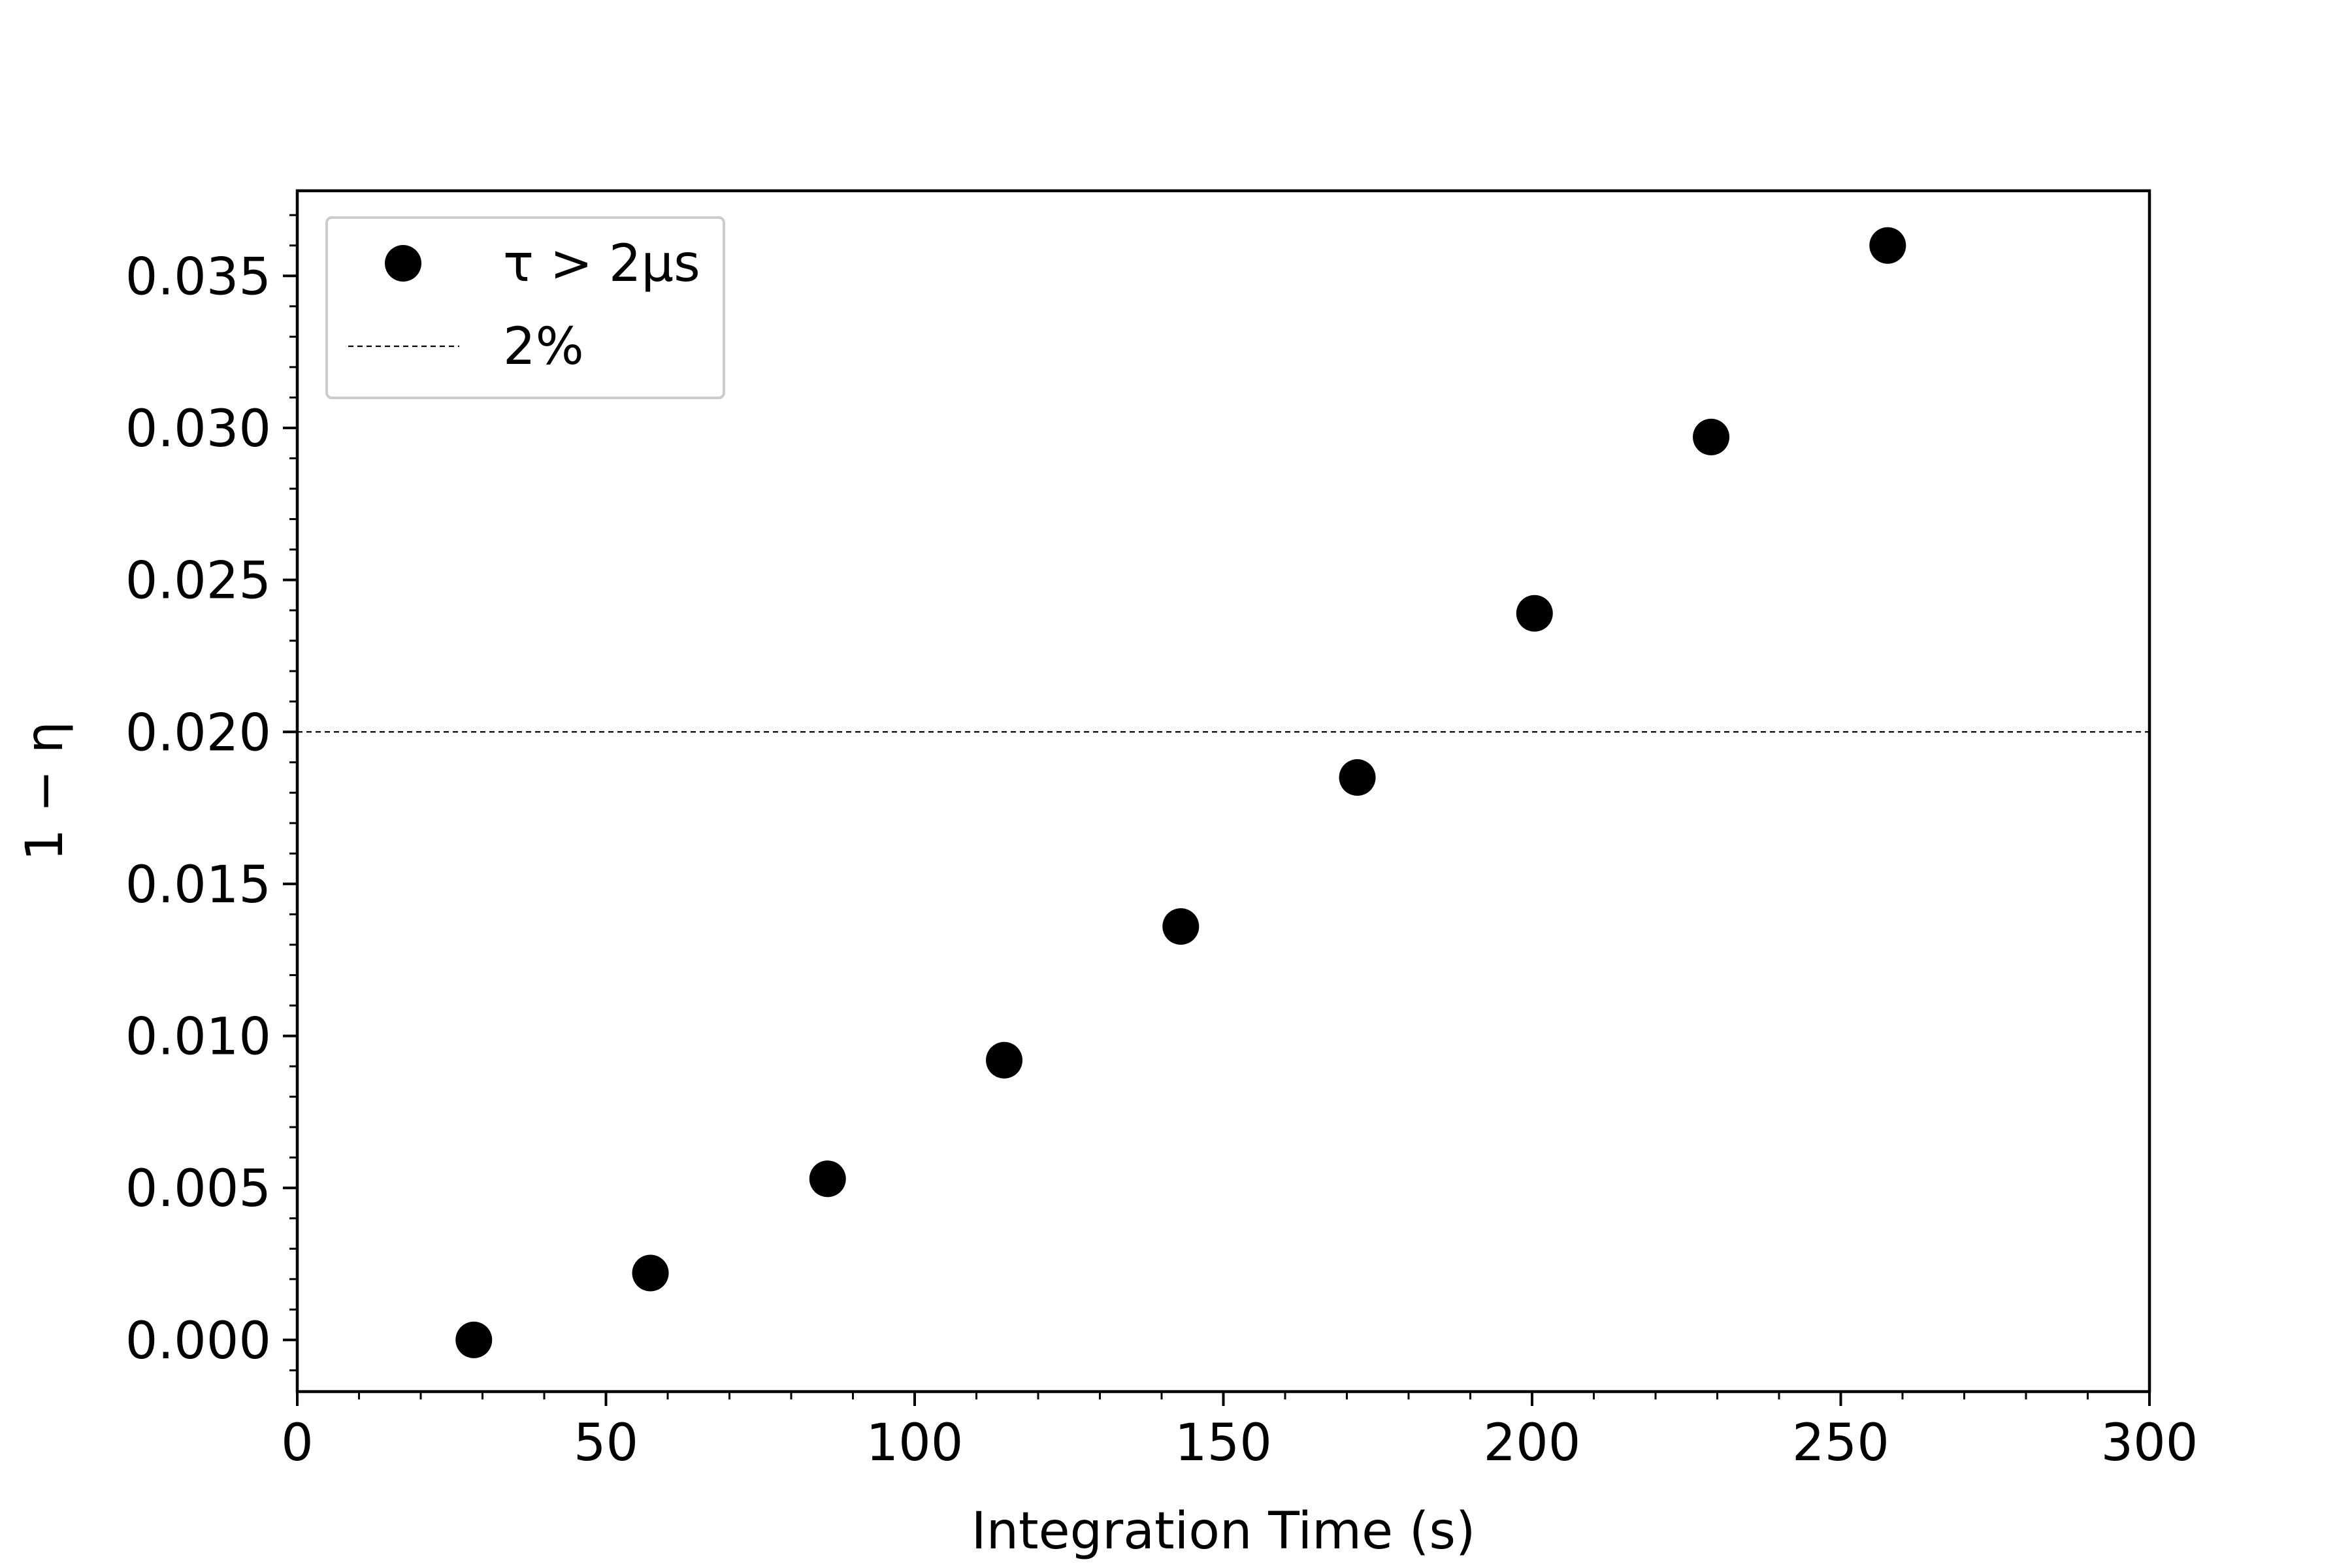 The width and height of the screenshot is (2352, 1568). I want to click on y-axis-title: 1 − η, so click(45, 791).